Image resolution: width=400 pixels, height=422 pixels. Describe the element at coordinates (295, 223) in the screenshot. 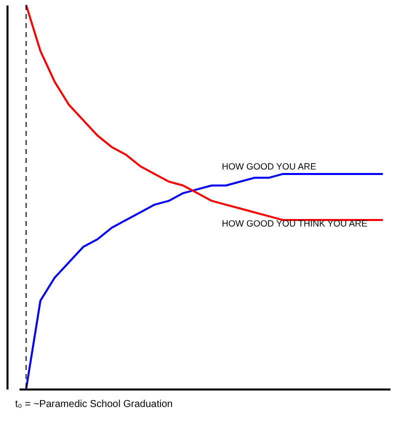

I see `series-label: HOW GOOD YOU THINK YOU ARE` at that location.